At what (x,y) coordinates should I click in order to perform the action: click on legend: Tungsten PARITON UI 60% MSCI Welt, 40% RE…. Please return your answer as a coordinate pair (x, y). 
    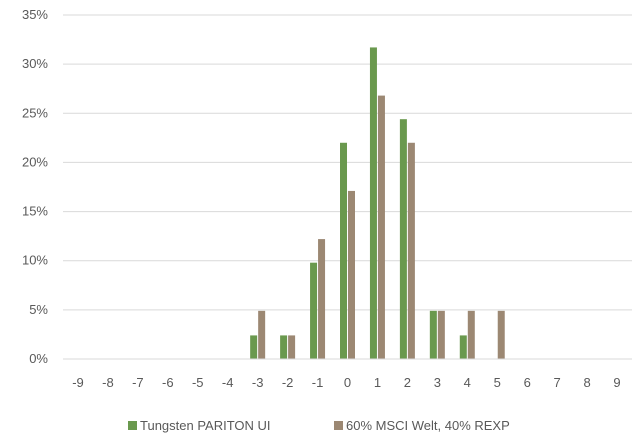
    Looking at the image, I should click on (319, 425).